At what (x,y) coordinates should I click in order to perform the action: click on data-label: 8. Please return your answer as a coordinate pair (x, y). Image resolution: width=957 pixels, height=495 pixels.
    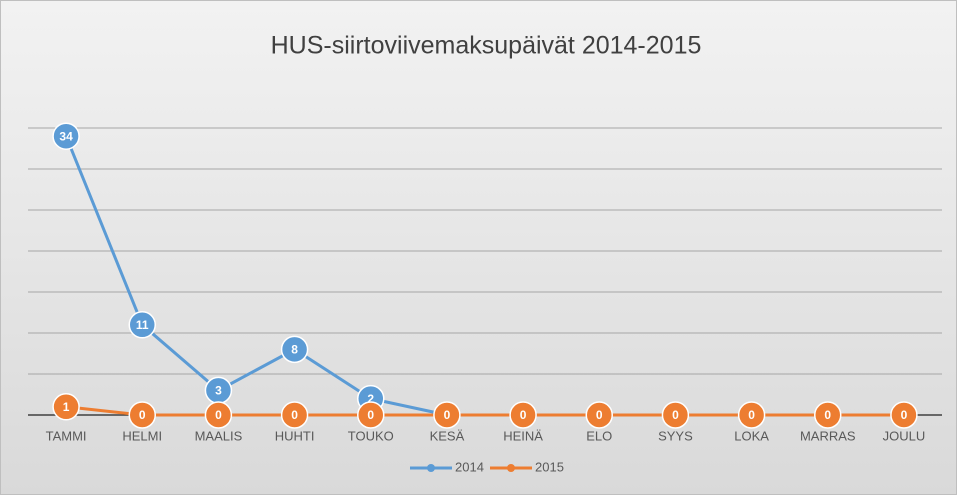
    Looking at the image, I should click on (294, 350).